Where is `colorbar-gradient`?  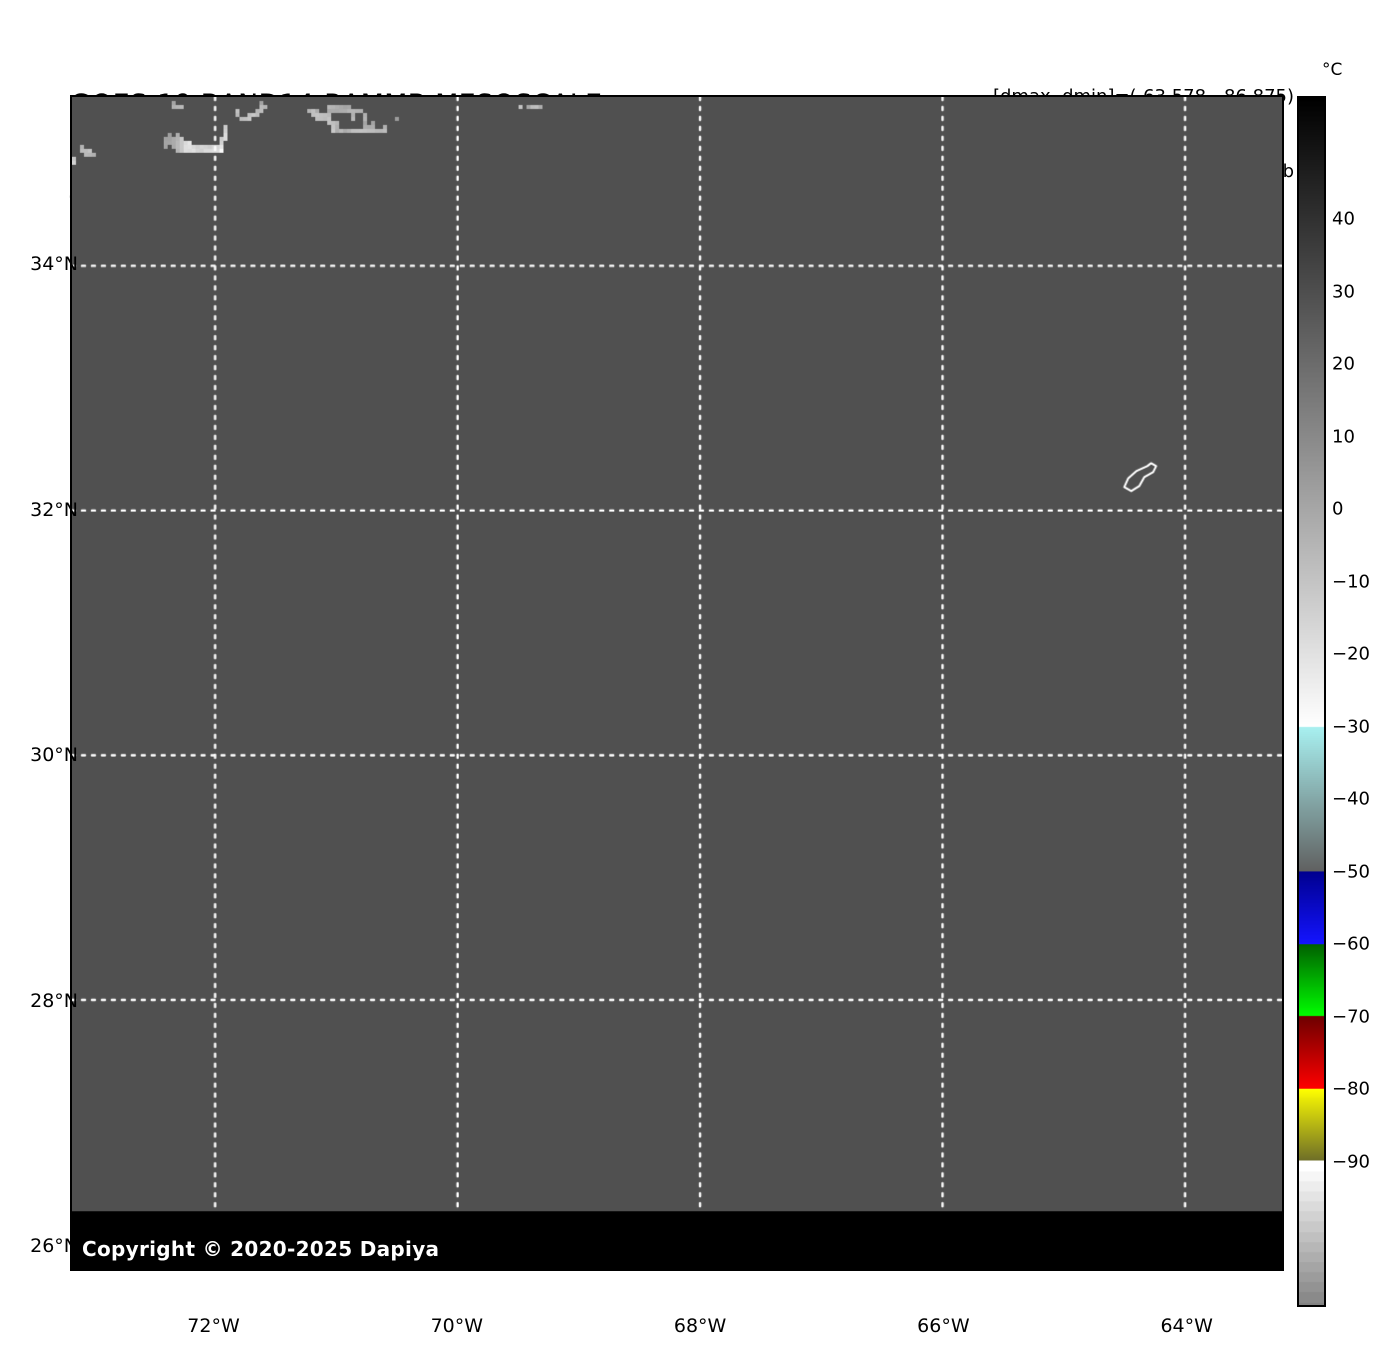 colorbar-gradient is located at coordinates (1311, 701).